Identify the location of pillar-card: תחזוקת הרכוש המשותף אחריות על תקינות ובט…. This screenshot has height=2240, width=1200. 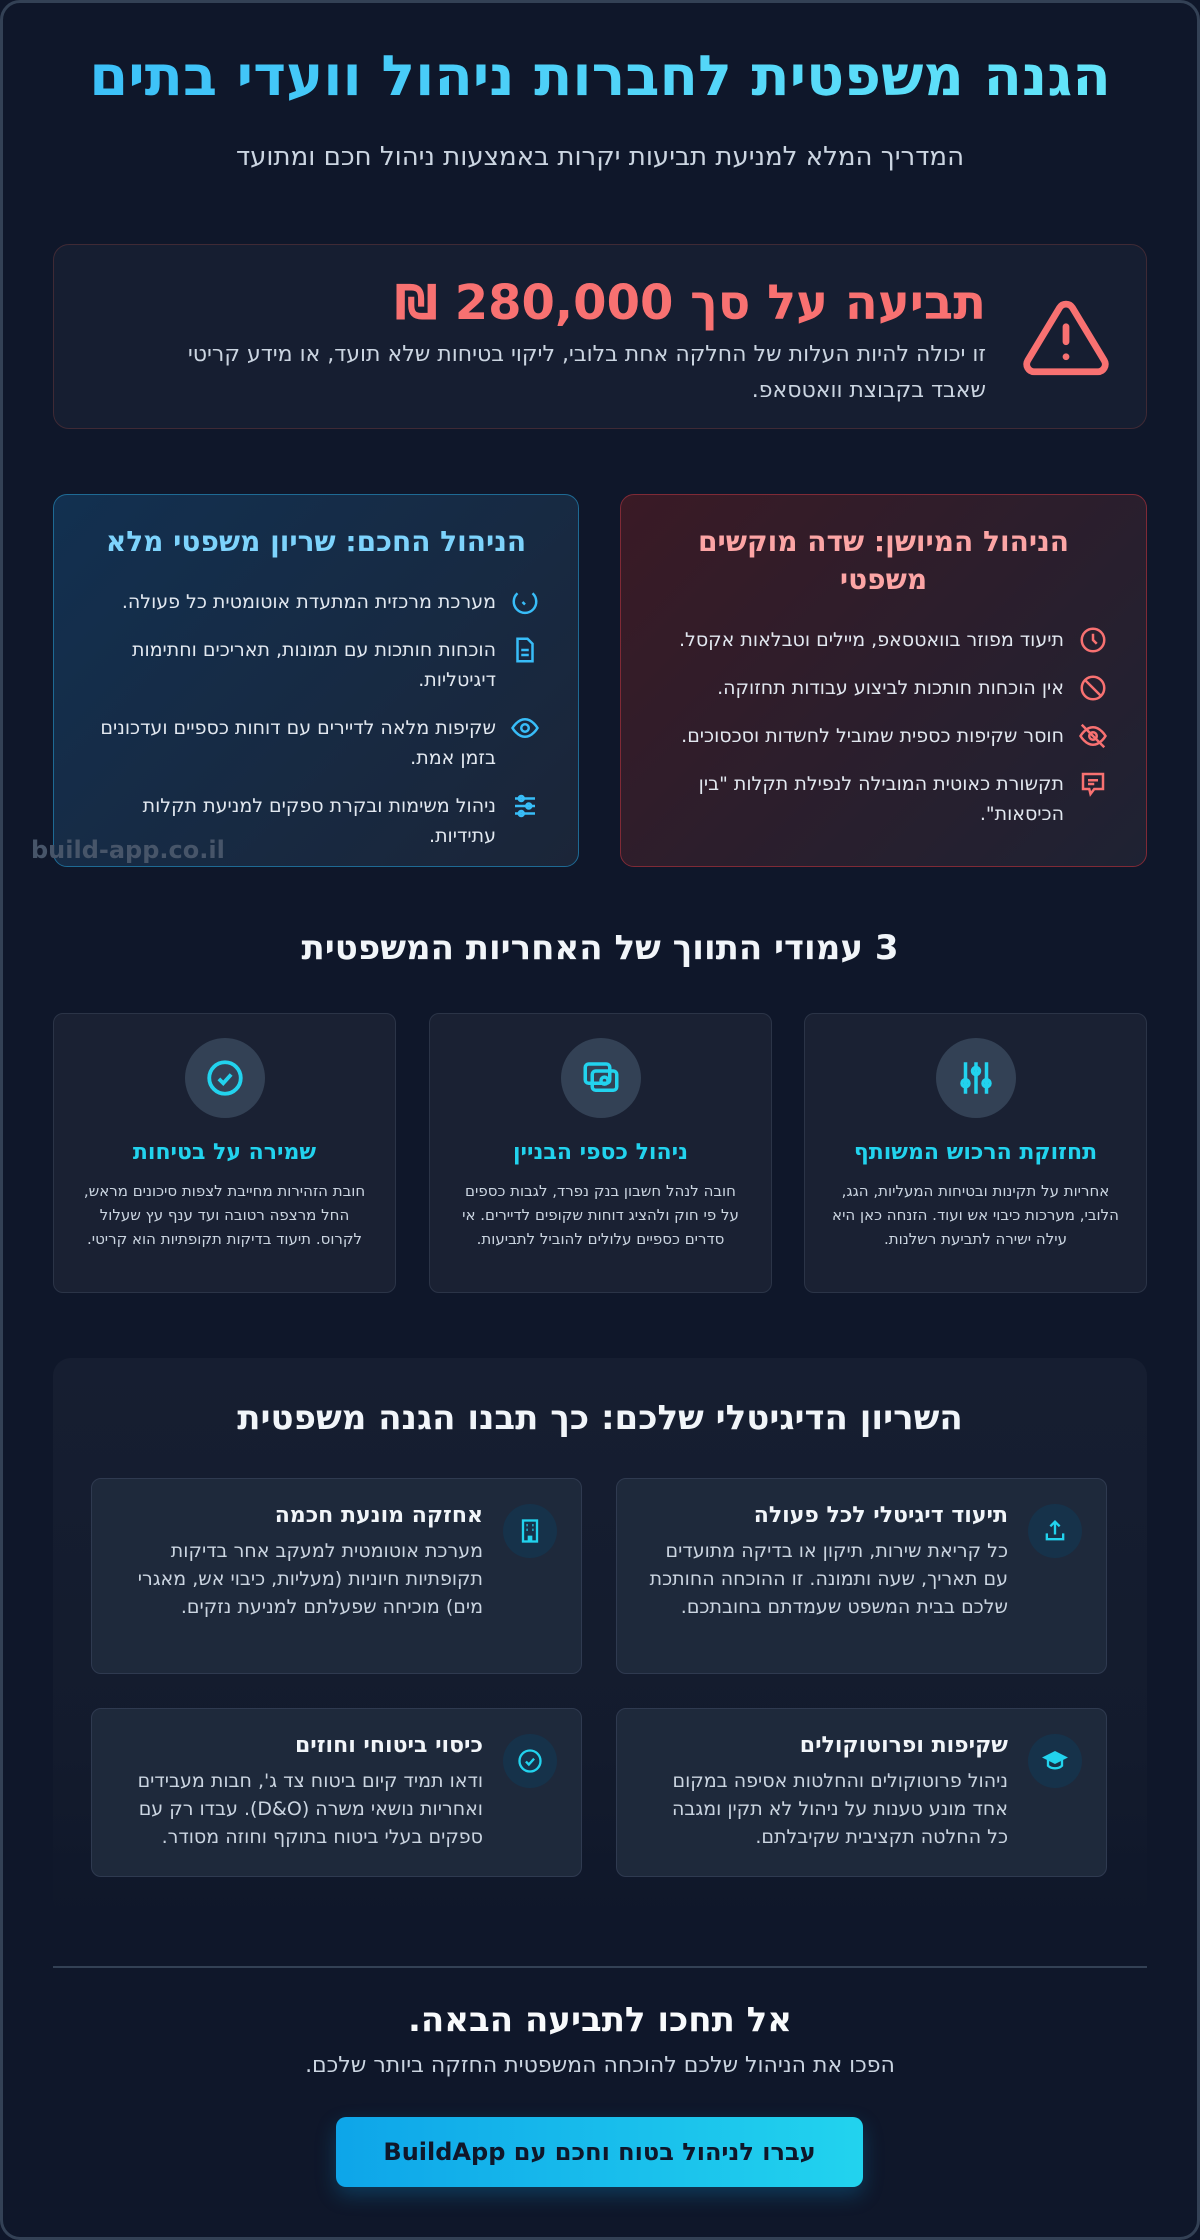
(975, 1153).